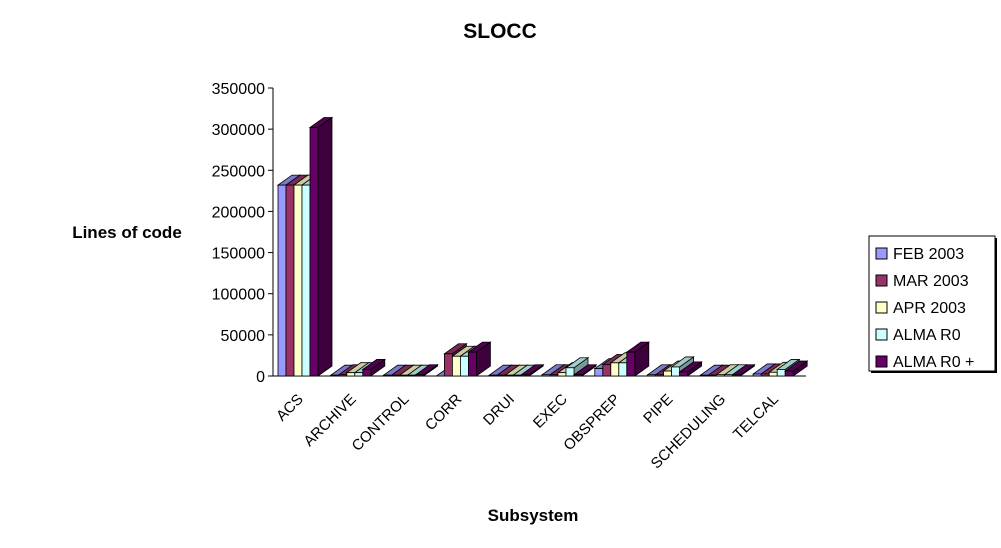  I want to click on x-tick-label: EXEC, so click(550, 411).